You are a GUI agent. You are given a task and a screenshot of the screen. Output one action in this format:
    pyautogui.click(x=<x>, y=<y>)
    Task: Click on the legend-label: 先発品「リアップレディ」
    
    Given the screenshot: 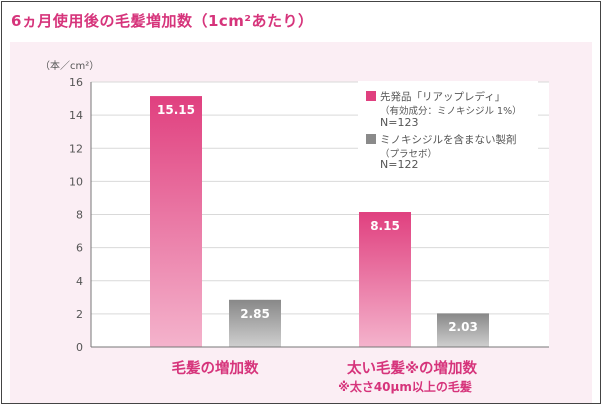 What is the action you would take?
    pyautogui.click(x=443, y=97)
    